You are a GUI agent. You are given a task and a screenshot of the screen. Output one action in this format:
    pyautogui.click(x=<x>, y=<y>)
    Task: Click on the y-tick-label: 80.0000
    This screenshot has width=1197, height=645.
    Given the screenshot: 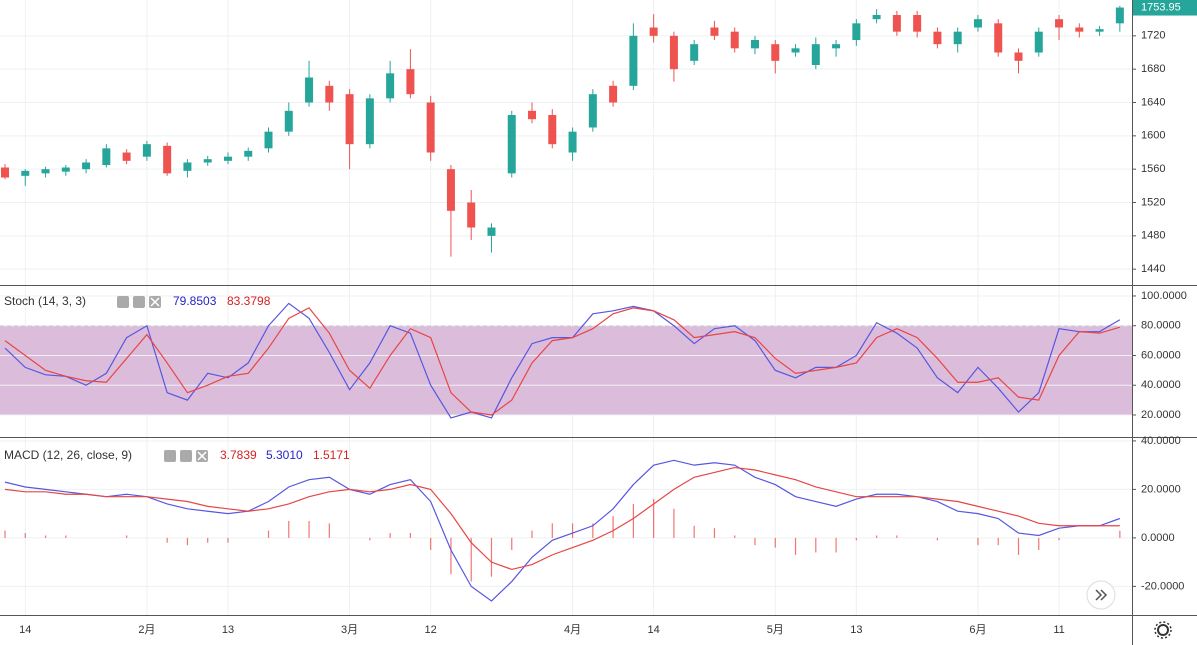 What is the action you would take?
    pyautogui.click(x=1161, y=326)
    